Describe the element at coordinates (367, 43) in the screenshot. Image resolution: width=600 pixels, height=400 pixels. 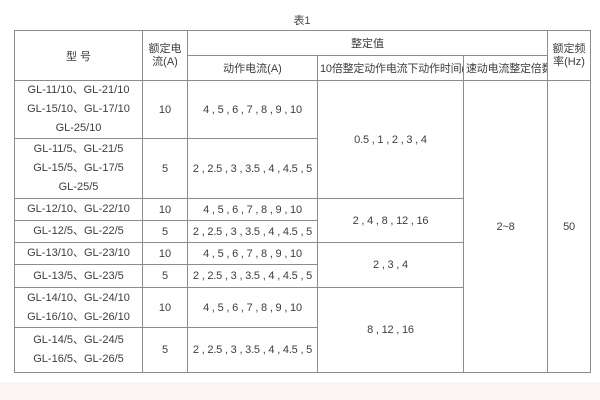
I see `header-setting-value: 整定值` at that location.